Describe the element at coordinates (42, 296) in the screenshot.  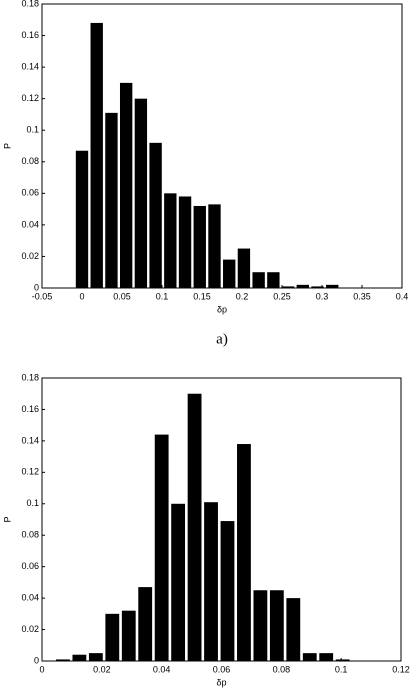
I see `x-tick-label: -0.05` at that location.